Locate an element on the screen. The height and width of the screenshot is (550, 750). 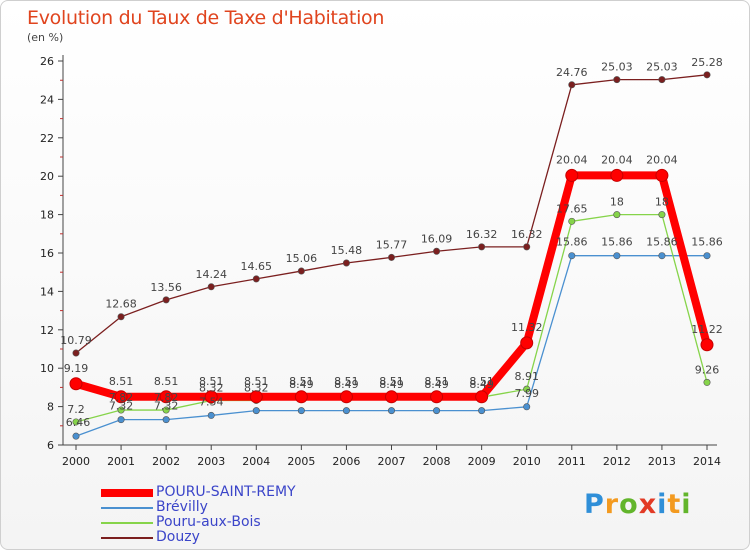
x-tick-label: 2010 is located at coordinates (527, 461).